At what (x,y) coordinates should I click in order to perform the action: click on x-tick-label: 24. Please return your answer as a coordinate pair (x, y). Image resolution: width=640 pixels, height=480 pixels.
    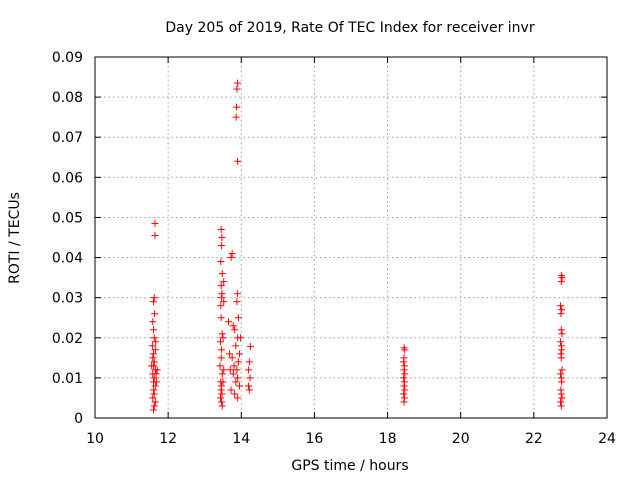
    Looking at the image, I should click on (607, 439).